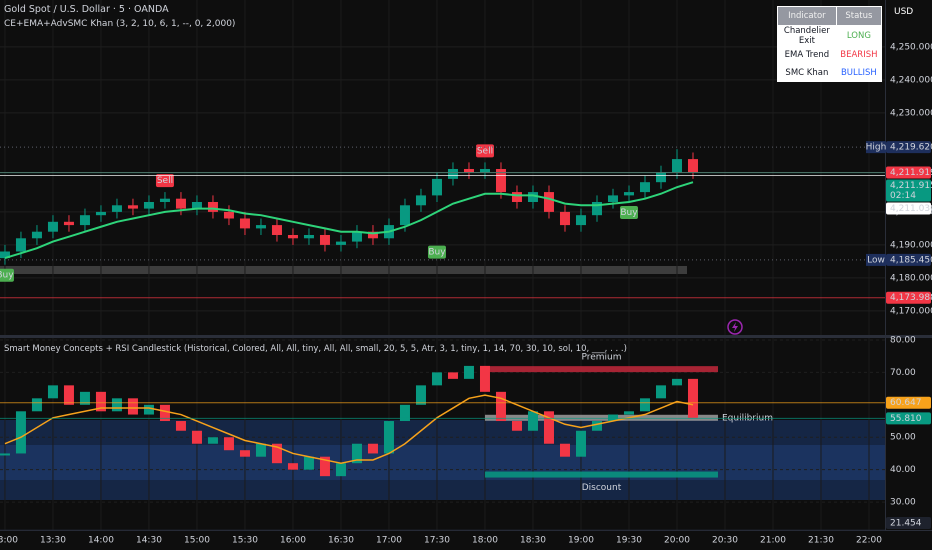  What do you see at coordinates (677, 541) in the screenshot?
I see `x-tick-label: 20:00` at bounding box center [677, 541].